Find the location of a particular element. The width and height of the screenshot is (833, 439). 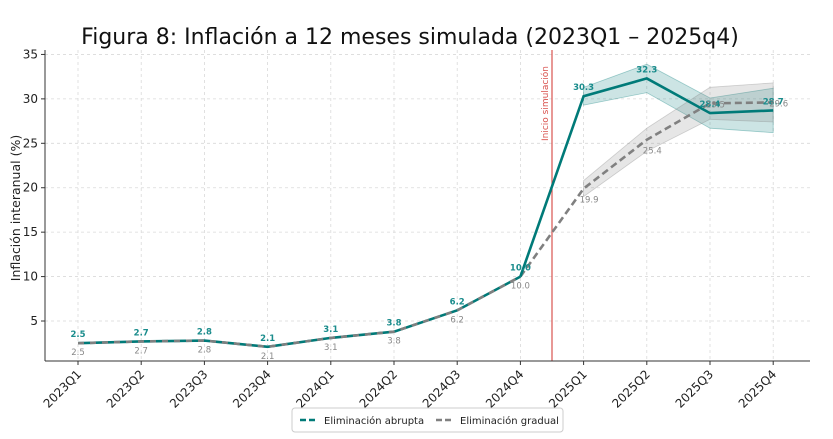

y-tick-label: 5 is located at coordinates (34, 321).